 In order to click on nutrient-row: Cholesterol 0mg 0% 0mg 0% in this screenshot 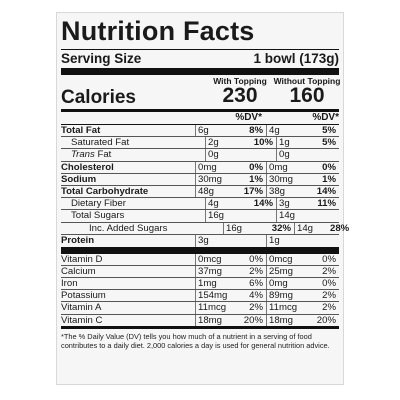, I will do `click(200, 167)`.